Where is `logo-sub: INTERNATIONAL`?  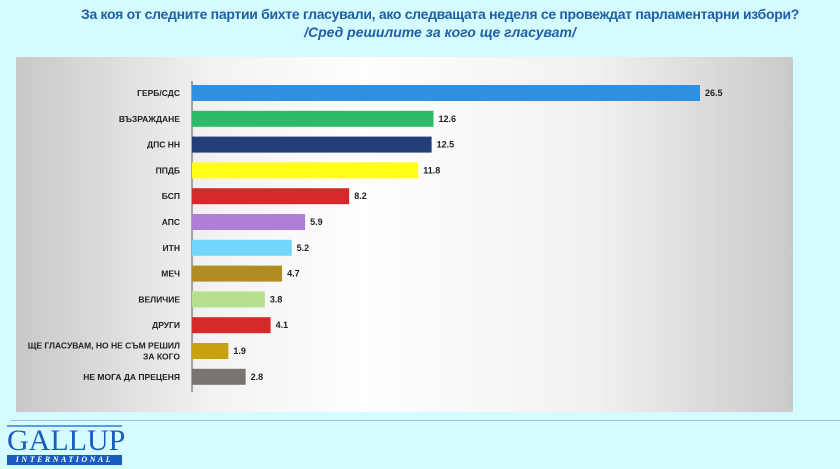 logo-sub: INTERNATIONAL is located at coordinates (64, 460).